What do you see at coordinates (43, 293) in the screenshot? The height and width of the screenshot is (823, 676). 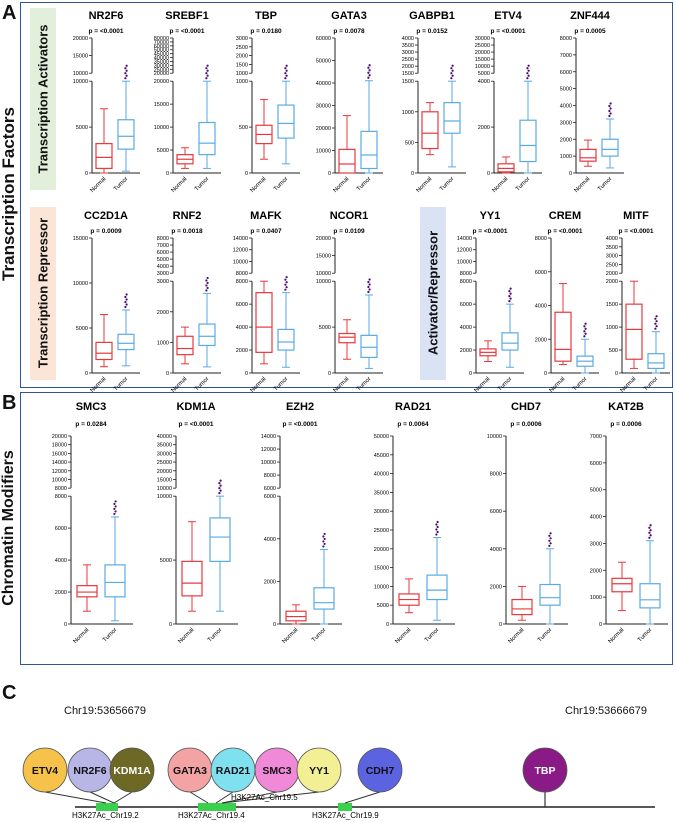 I see `repressor-band` at bounding box center [43, 293].